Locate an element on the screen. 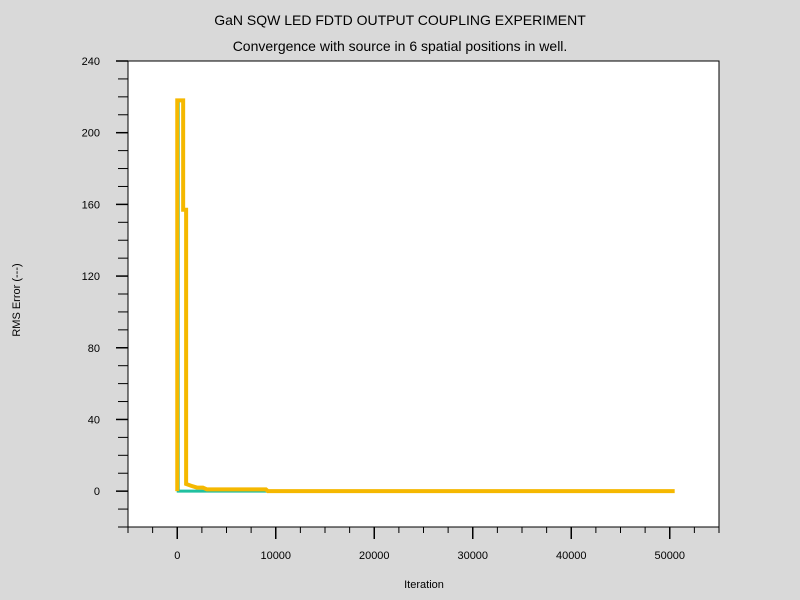  x-tick-label: 10000 is located at coordinates (275, 556).